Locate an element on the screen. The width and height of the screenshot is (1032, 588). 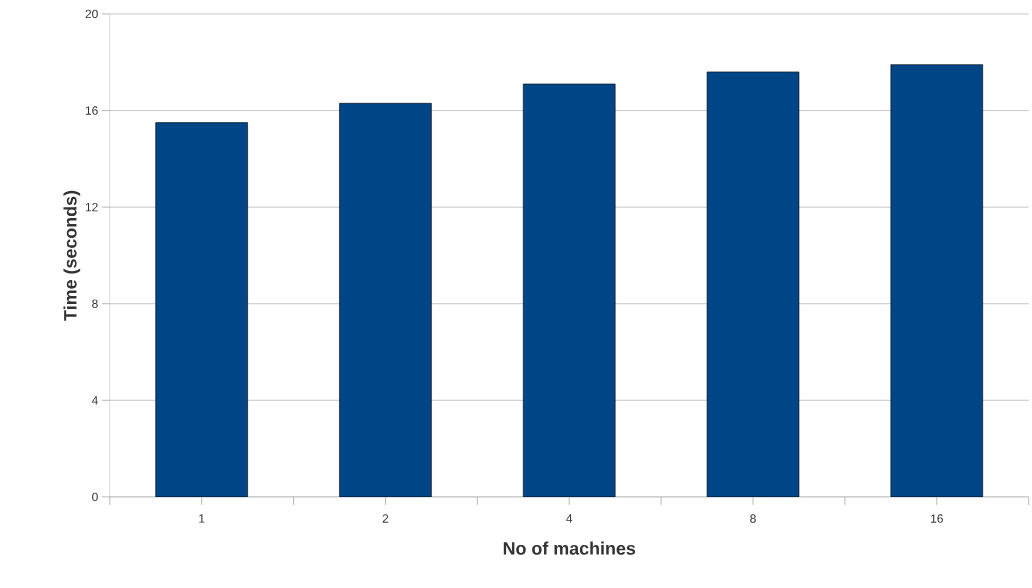
y-tick-label: 8 is located at coordinates (95, 304).